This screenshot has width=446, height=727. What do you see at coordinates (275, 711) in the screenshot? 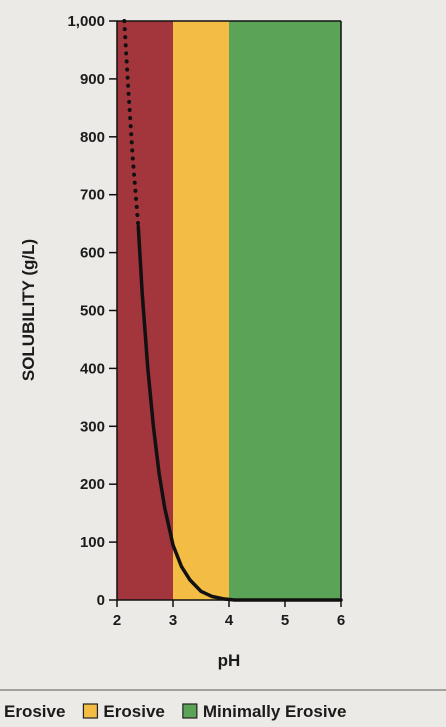
I see `legend-label-2: Minimally Erosive` at bounding box center [275, 711].